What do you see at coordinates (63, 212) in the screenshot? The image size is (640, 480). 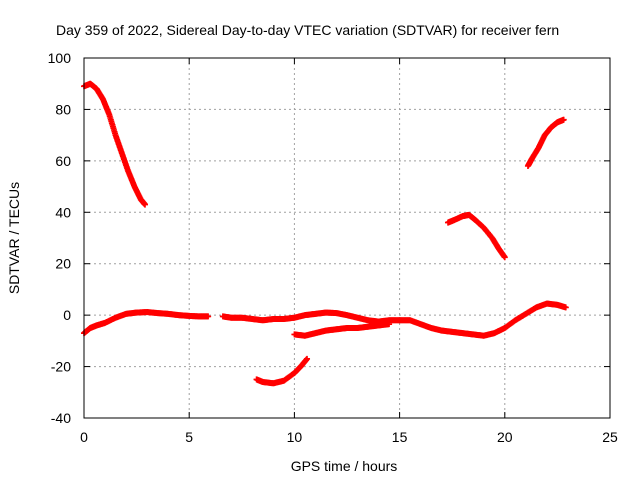 I see `y-tick-label: 40` at bounding box center [63, 212].